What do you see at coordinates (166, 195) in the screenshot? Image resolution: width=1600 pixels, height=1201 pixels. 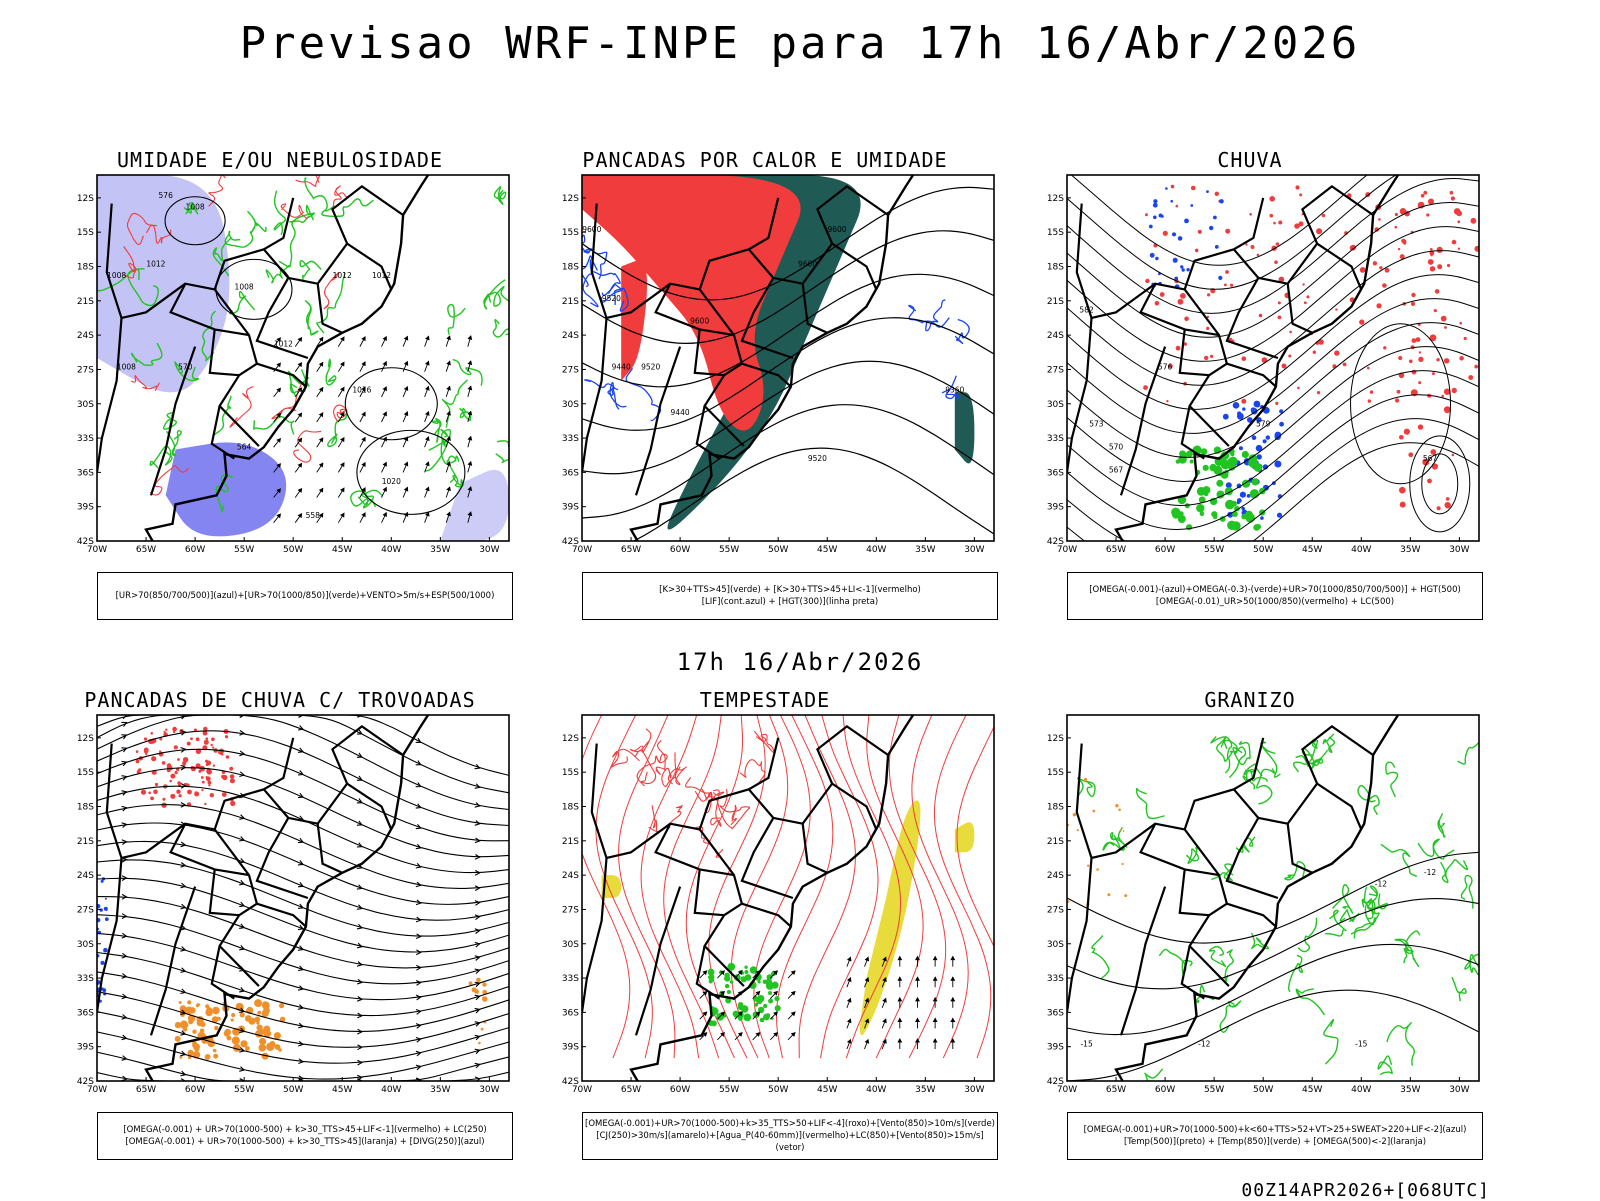 I see `contour-label: 576` at bounding box center [166, 195].